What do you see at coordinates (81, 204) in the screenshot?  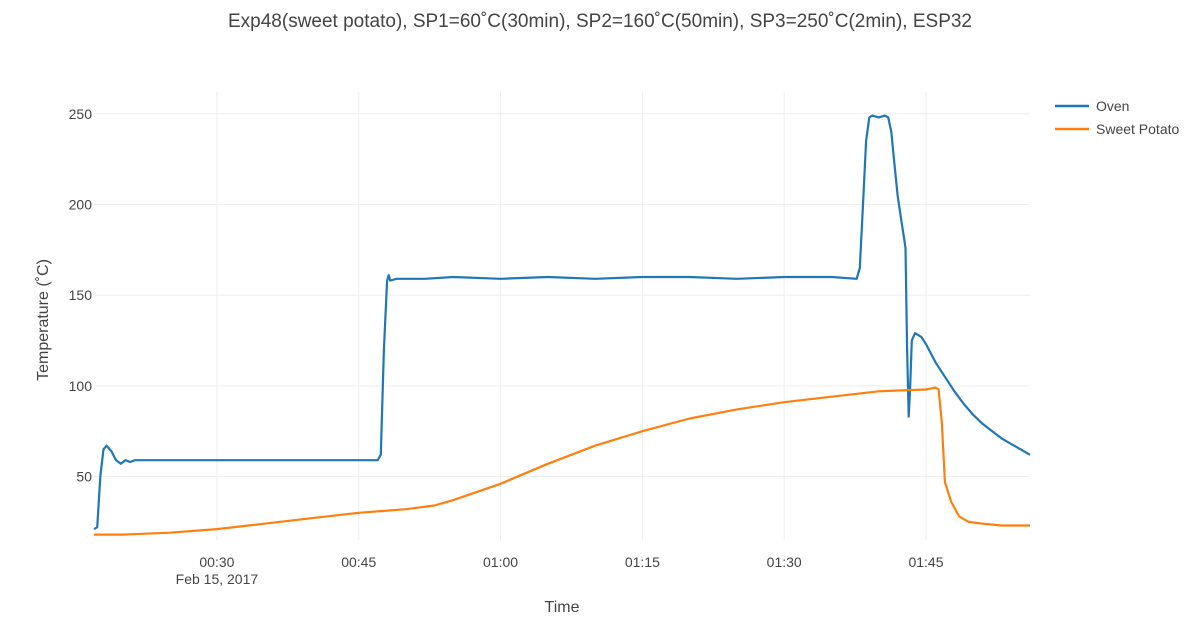 I see `y-tick-label: 200` at bounding box center [81, 204].